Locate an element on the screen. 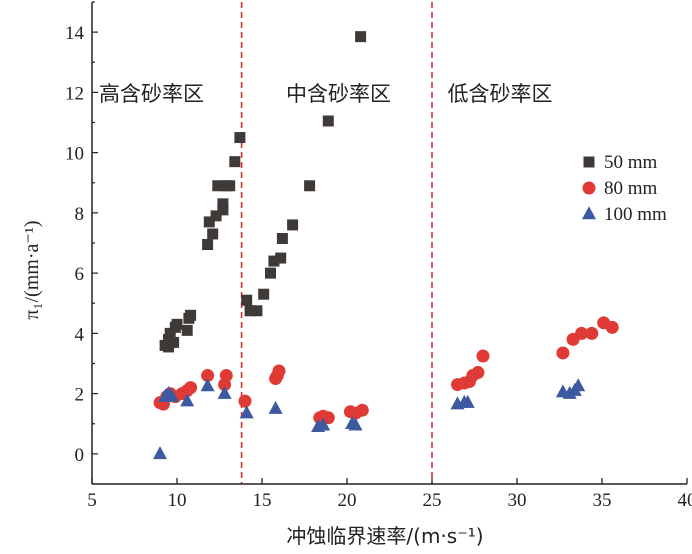 Image resolution: width=692 pixels, height=554 pixels. y-tick-label: 10 is located at coordinates (74, 154).